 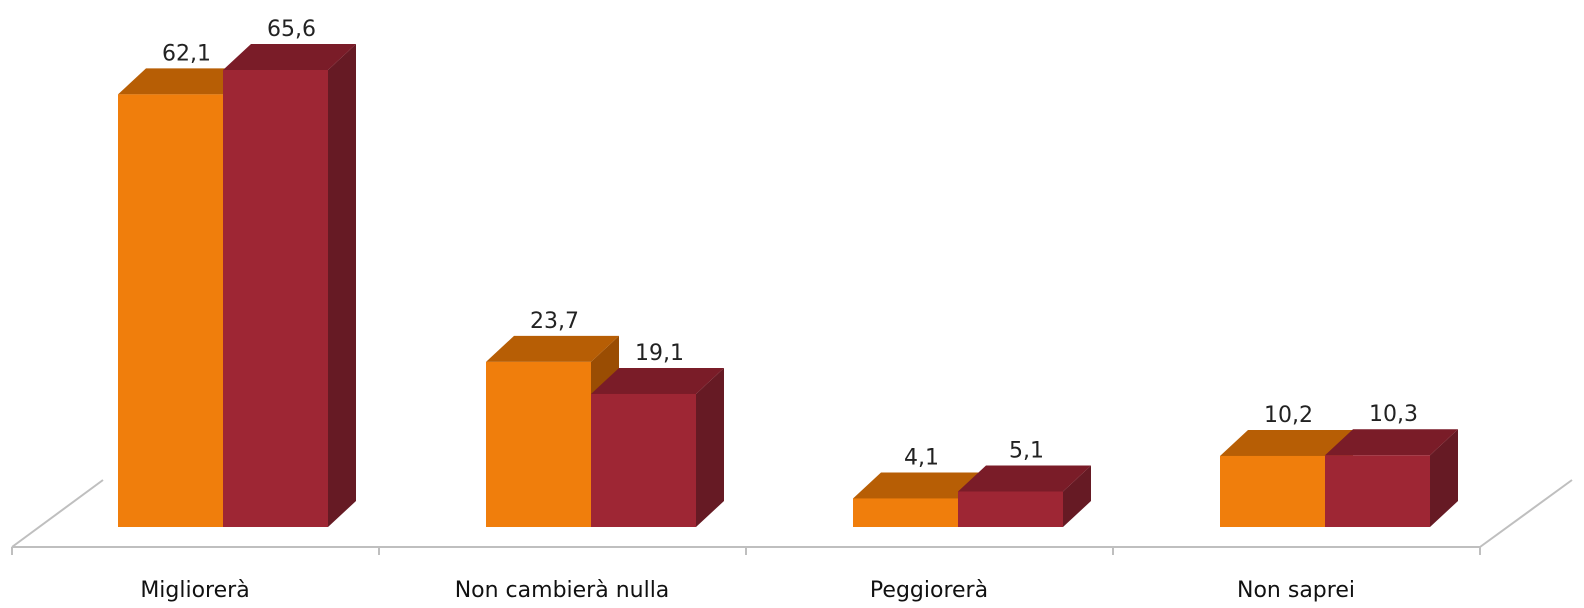 What do you see at coordinates (1288, 415) in the screenshot?
I see `data-label: 10,2` at bounding box center [1288, 415].